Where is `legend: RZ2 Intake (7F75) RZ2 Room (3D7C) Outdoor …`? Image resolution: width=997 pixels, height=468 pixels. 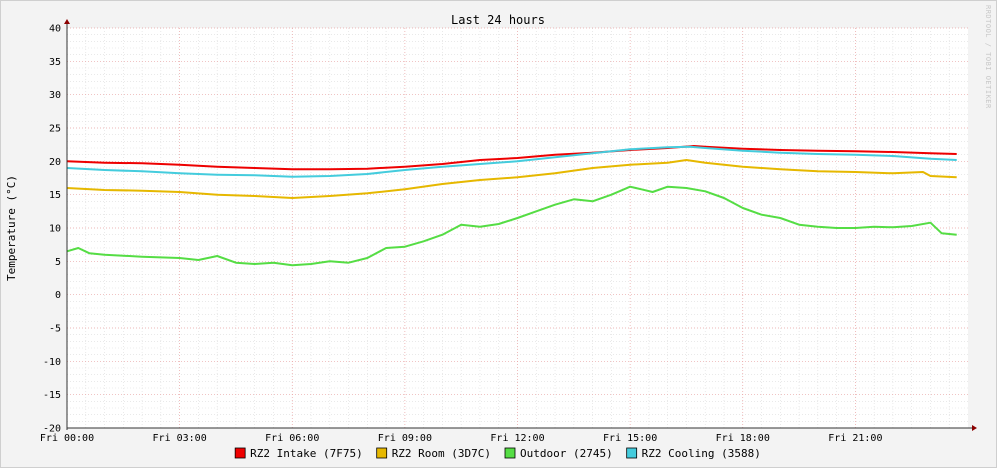
legend: RZ2 Intake (7F75) RZ2 Room (3D7C) Outdoor … is located at coordinates (497, 453).